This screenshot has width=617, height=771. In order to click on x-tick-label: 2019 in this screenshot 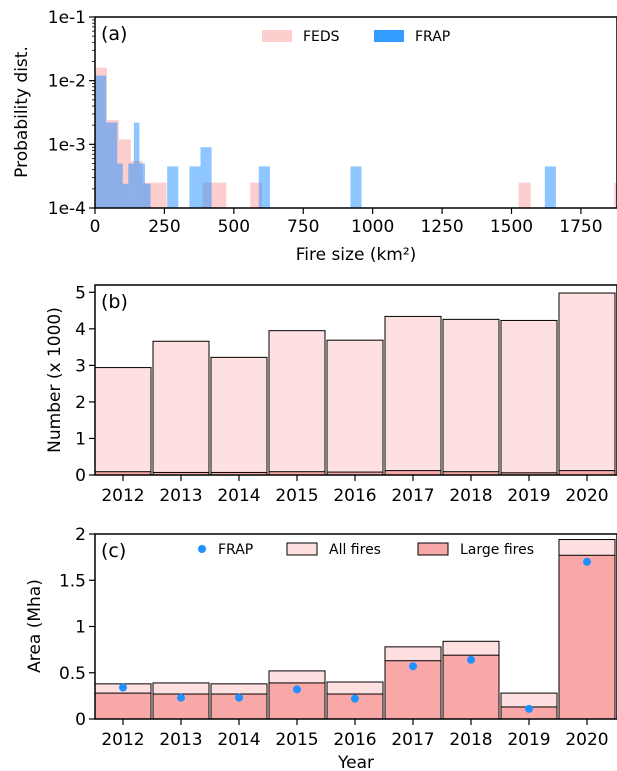, I will do `click(528, 496)`.